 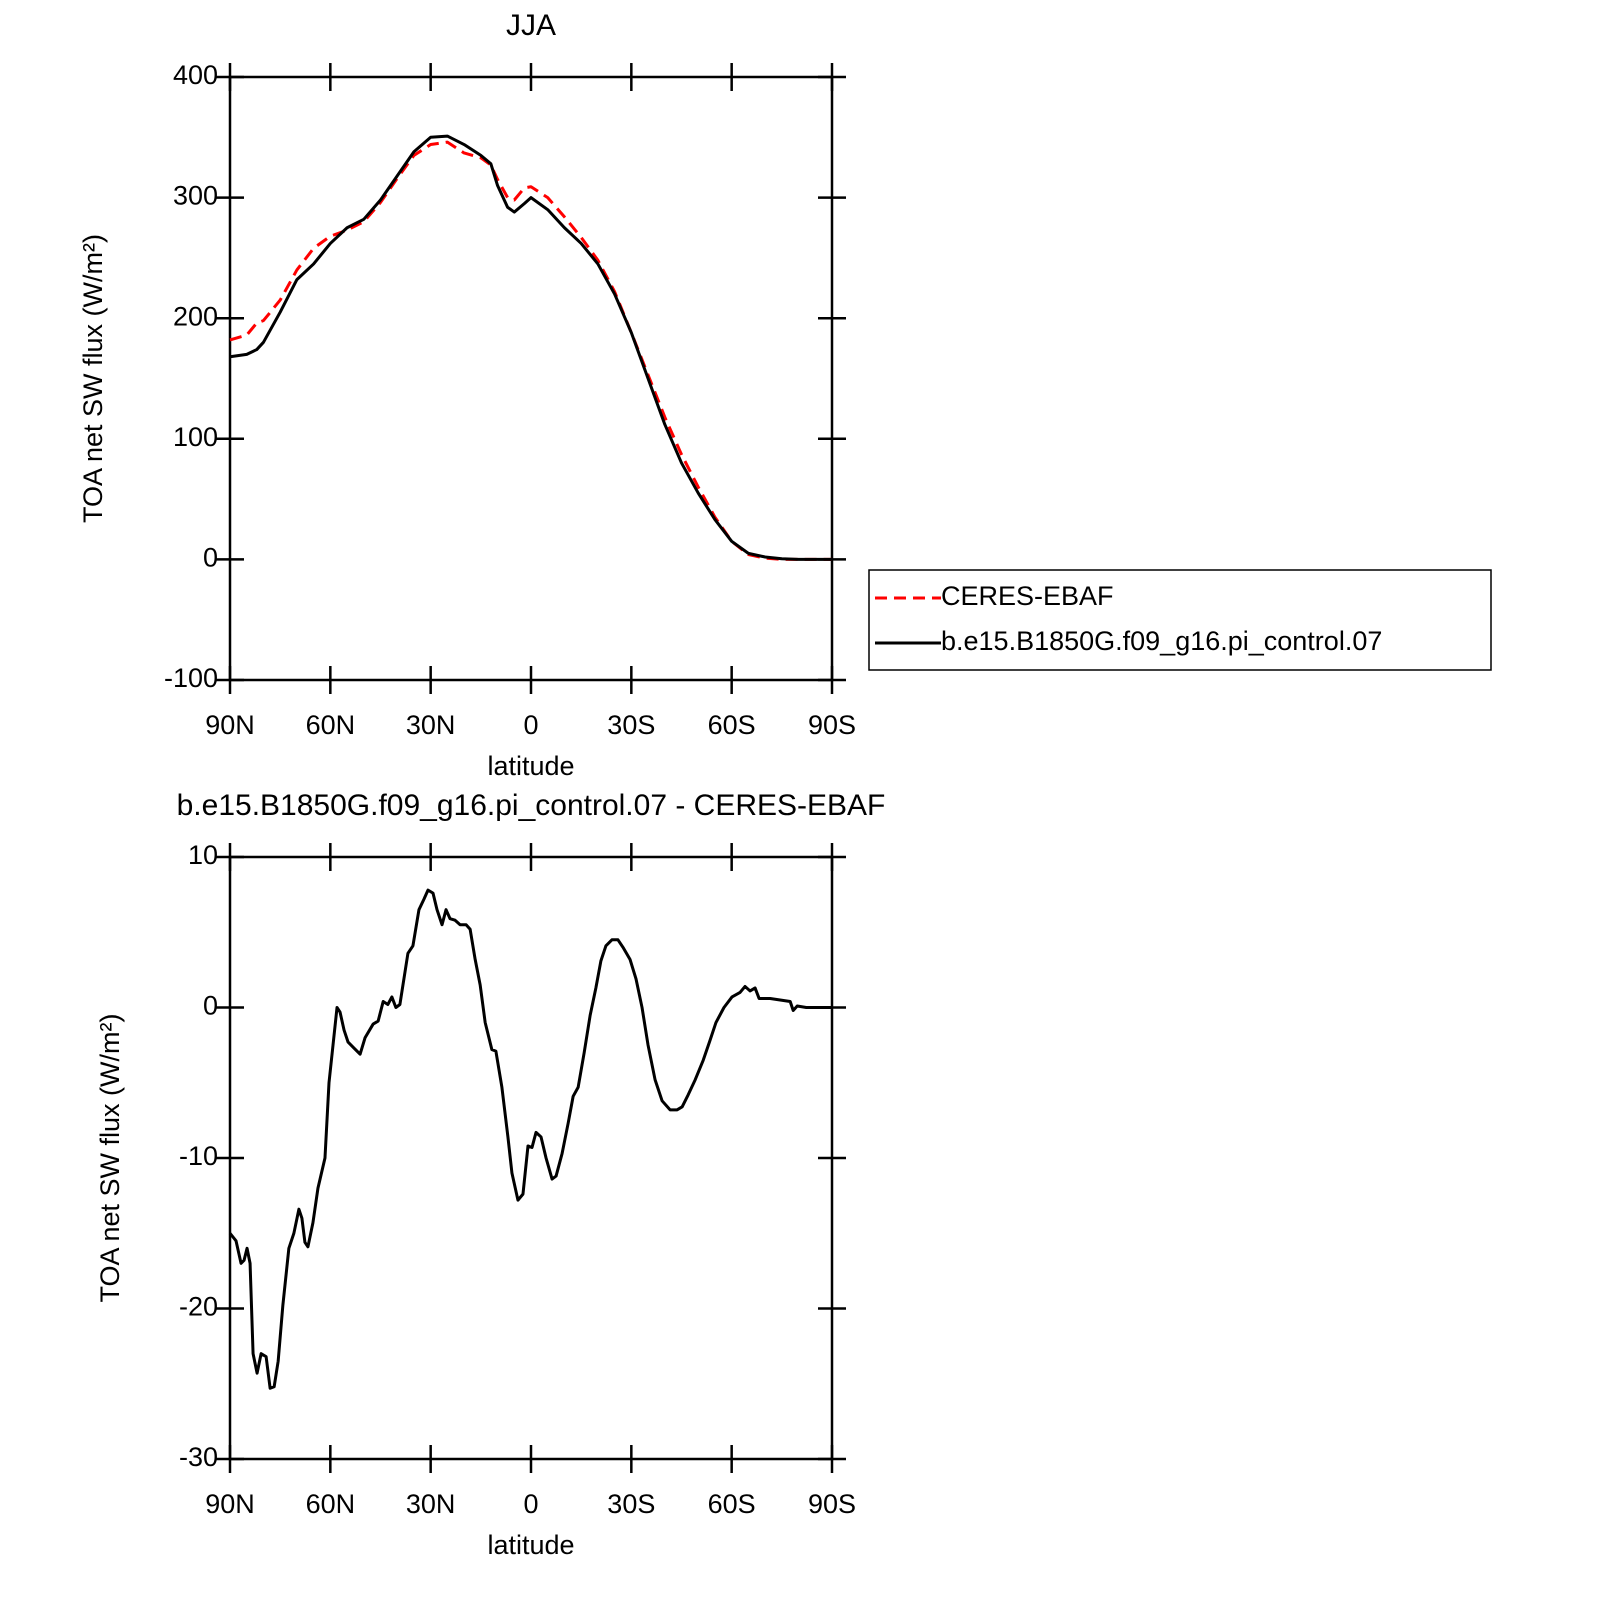 I want to click on chart-title: JJA, so click(x=531, y=25).